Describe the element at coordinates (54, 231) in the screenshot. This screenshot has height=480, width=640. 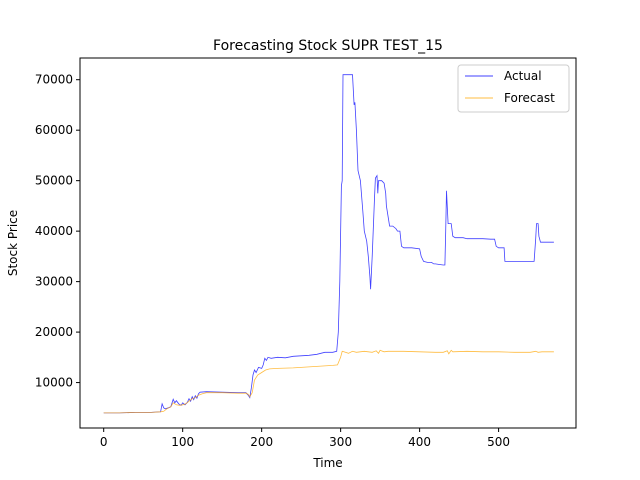
I see `y-tick-label: 40000` at that location.